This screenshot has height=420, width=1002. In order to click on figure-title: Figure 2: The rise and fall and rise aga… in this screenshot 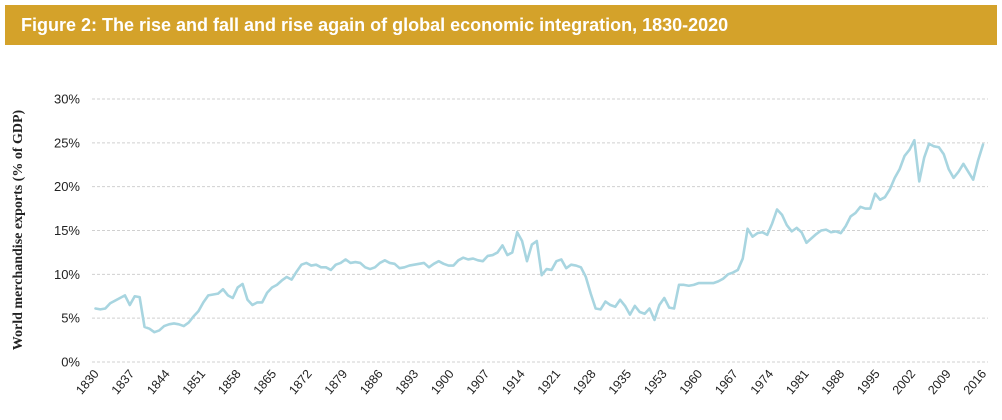, I will do `click(375, 25)`.